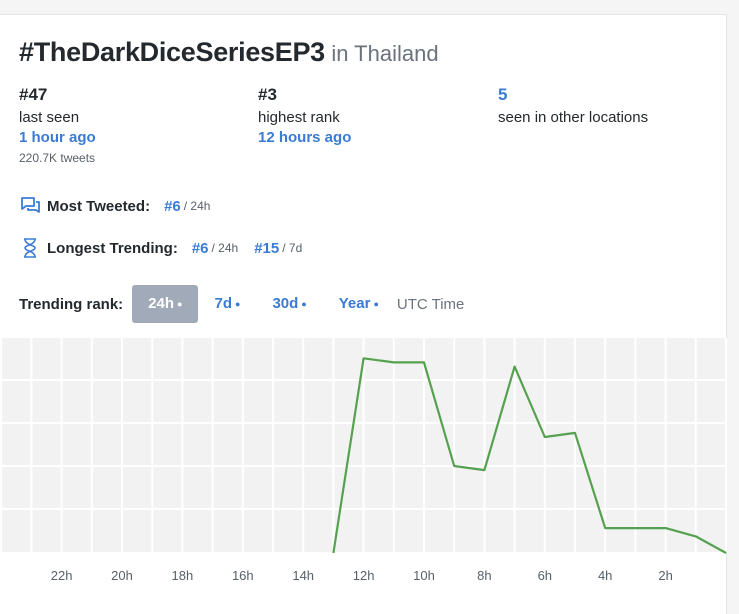 The height and width of the screenshot is (614, 739). Describe the element at coordinates (384, 53) in the screenshot. I see `location-text: in Thailand` at that location.